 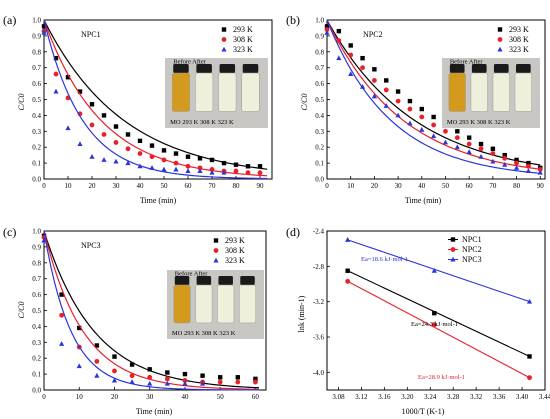 What do you see at coordinates (519, 39) in the screenshot?
I see `legend-label: 308 K` at bounding box center [519, 39].